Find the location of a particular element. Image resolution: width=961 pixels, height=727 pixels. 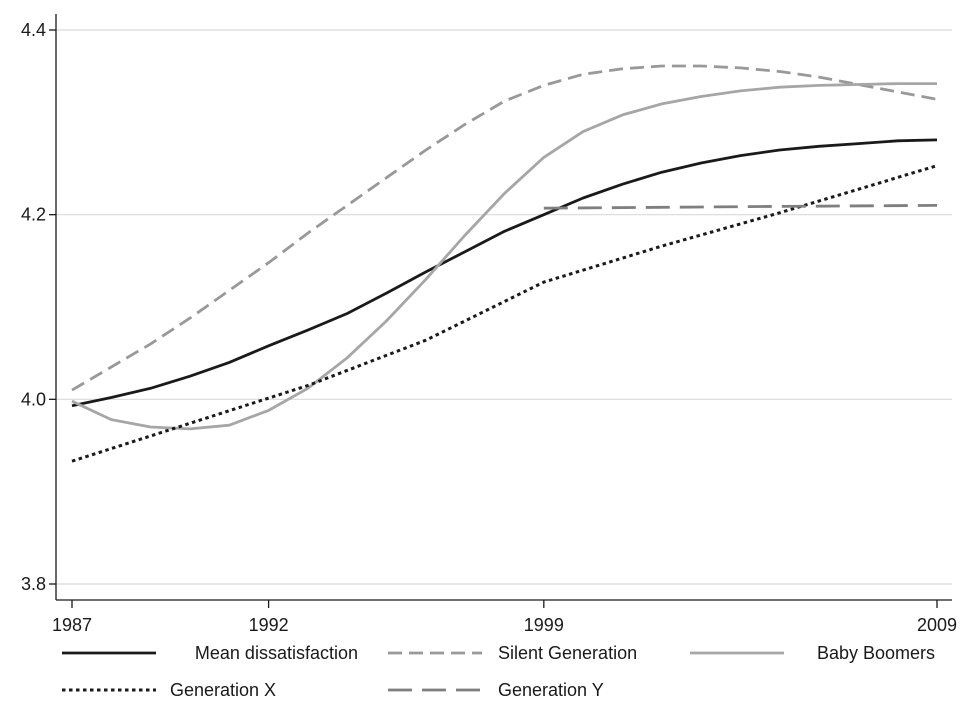

legend-label-generation-y: Generation Y is located at coordinates (551, 690).